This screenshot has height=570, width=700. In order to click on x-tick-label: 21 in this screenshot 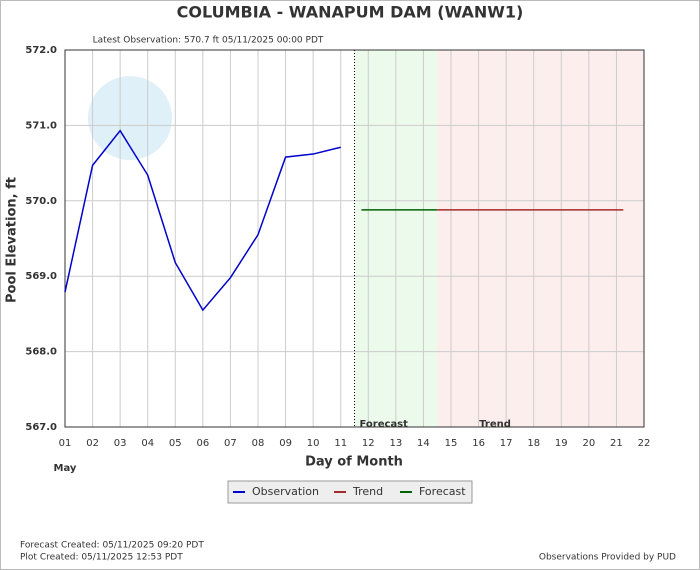, I will do `click(616, 443)`.